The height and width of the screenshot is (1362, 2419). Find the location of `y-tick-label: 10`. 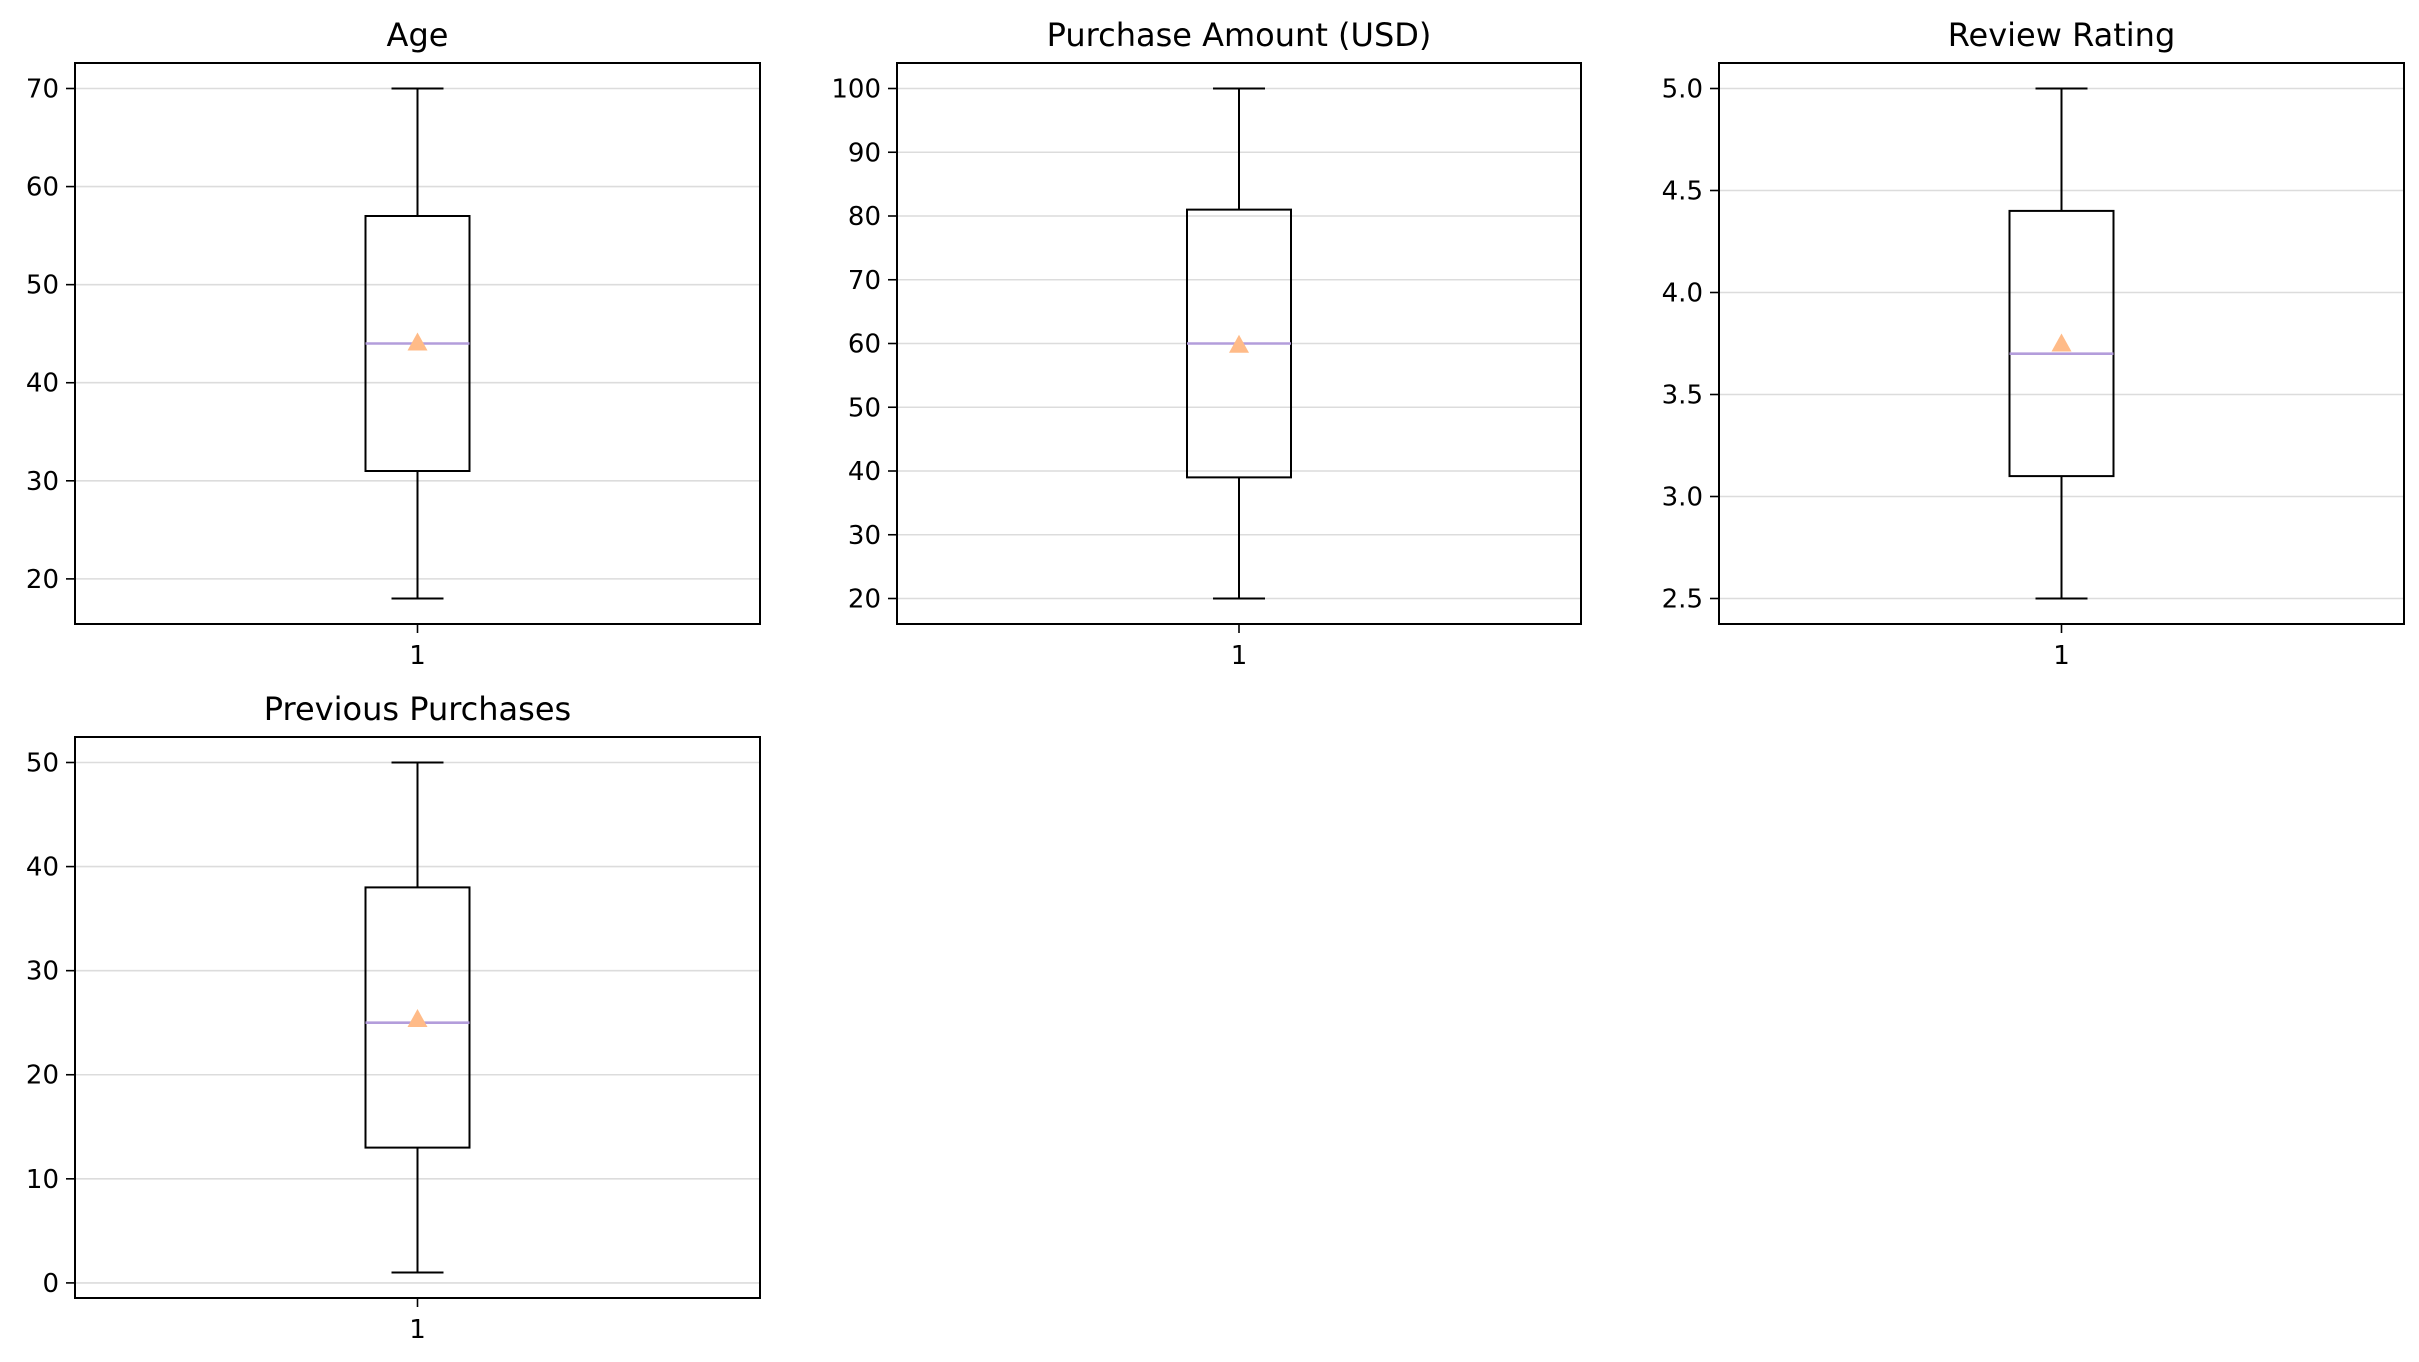

y-tick-label: 10 is located at coordinates (42, 1180).